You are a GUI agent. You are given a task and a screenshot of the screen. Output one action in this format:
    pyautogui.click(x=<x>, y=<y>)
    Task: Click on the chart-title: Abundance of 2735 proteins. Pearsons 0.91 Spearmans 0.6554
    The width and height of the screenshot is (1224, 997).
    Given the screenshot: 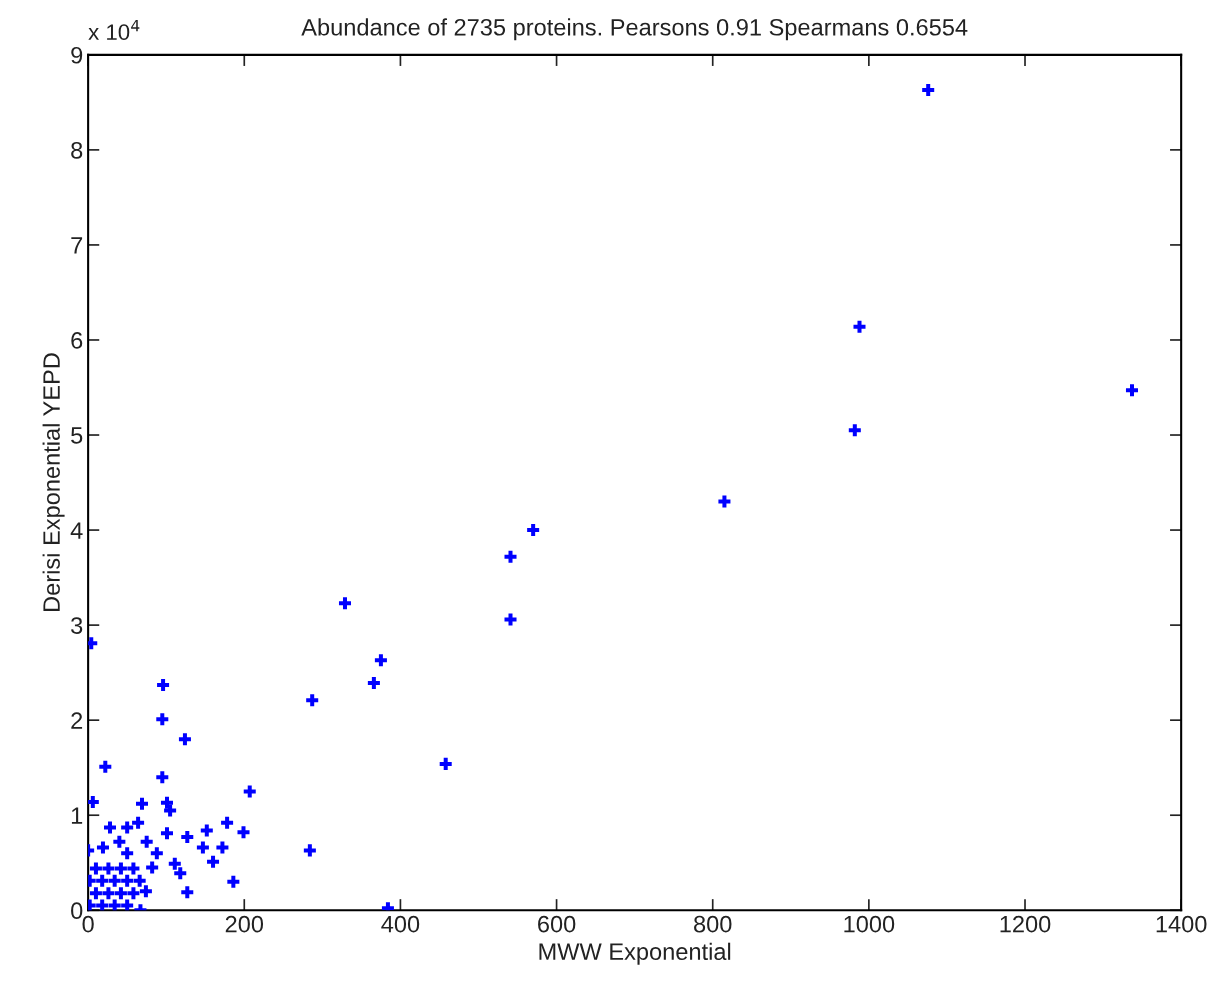 What is the action you would take?
    pyautogui.click(x=634, y=29)
    